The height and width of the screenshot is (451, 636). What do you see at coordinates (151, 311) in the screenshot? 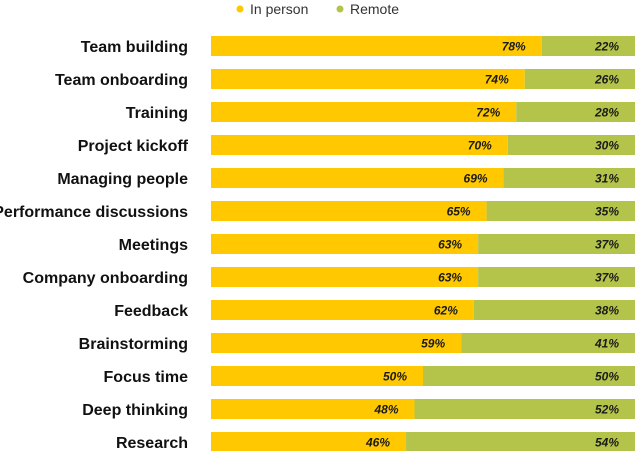
I see `category-label-feedback: Feedback` at bounding box center [151, 311].